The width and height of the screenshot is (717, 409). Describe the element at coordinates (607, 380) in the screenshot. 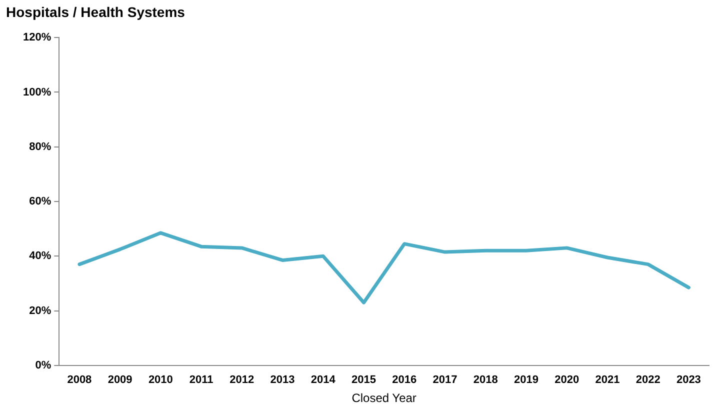

I see `x-tick-label: 2021` at that location.